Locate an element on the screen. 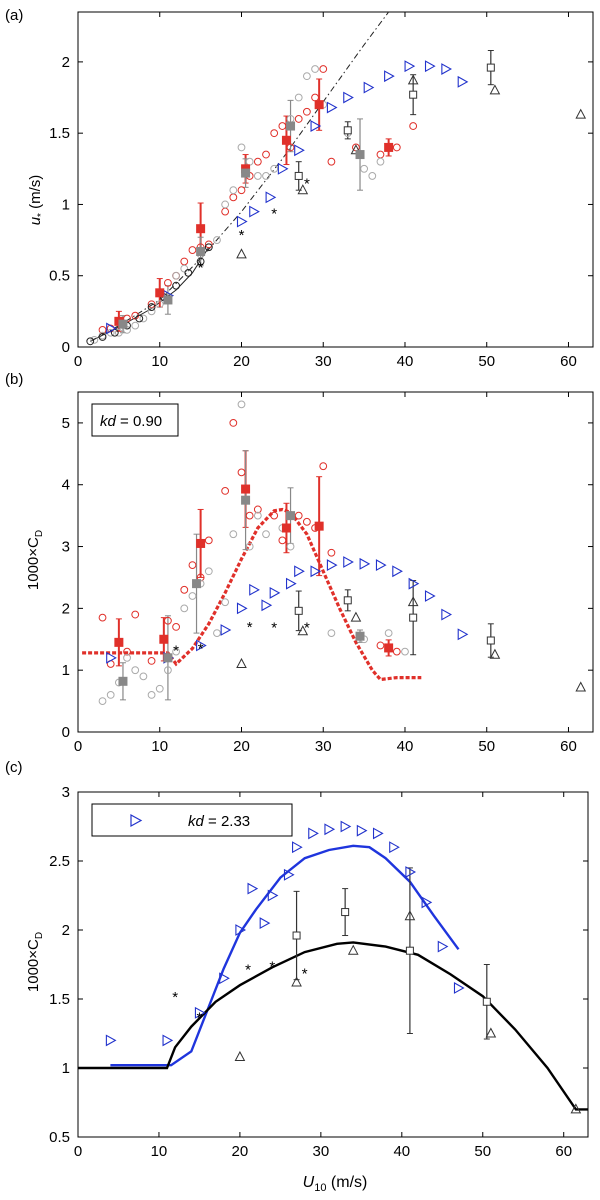  x-tick-label: 50 is located at coordinates (486, 361).